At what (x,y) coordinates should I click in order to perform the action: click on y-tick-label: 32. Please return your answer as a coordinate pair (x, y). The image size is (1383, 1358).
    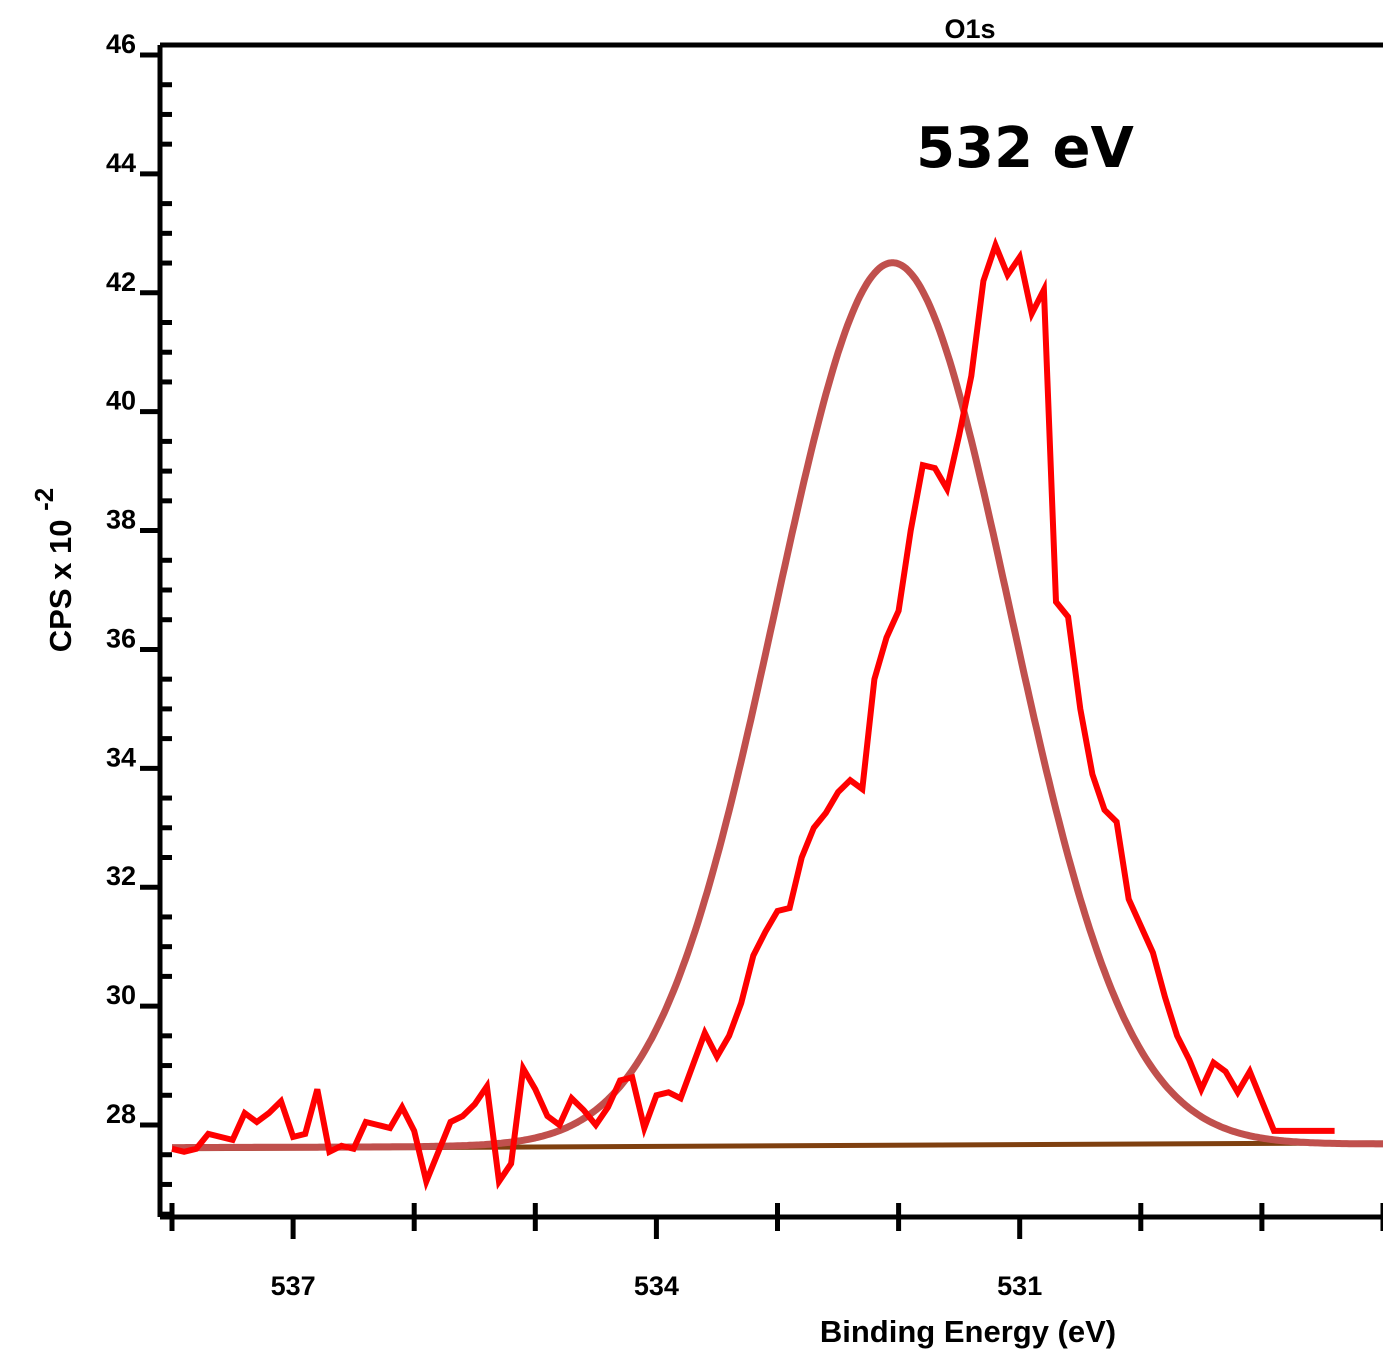
    Looking at the image, I should click on (121, 876).